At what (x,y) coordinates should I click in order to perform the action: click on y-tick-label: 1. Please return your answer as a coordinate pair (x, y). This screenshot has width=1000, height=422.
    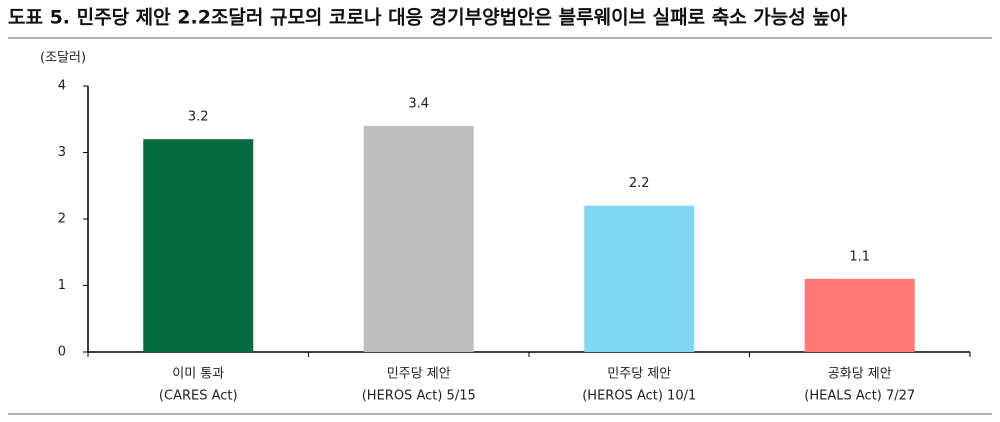
    Looking at the image, I should click on (62, 285).